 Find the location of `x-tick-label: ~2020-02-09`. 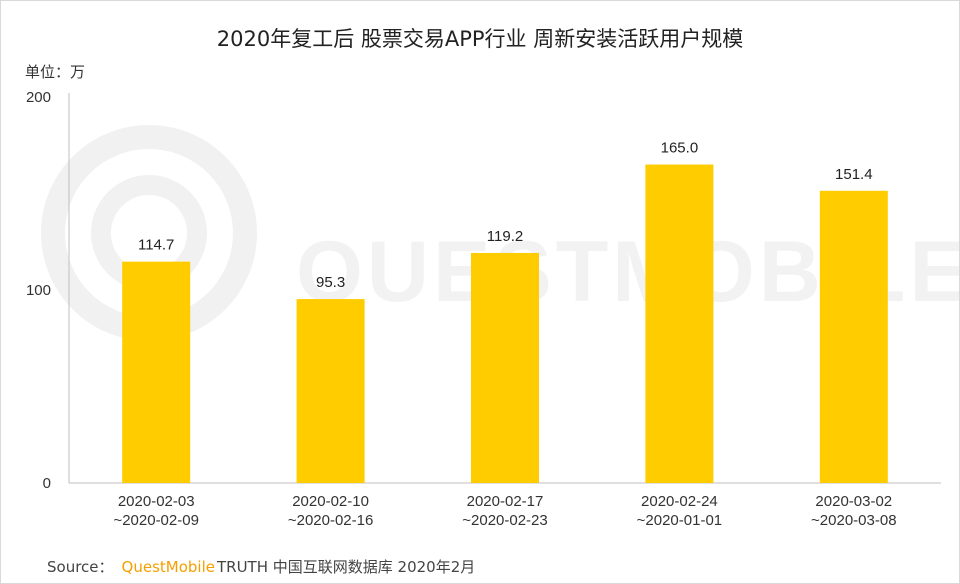

x-tick-label: ~2020-02-09 is located at coordinates (156, 520).